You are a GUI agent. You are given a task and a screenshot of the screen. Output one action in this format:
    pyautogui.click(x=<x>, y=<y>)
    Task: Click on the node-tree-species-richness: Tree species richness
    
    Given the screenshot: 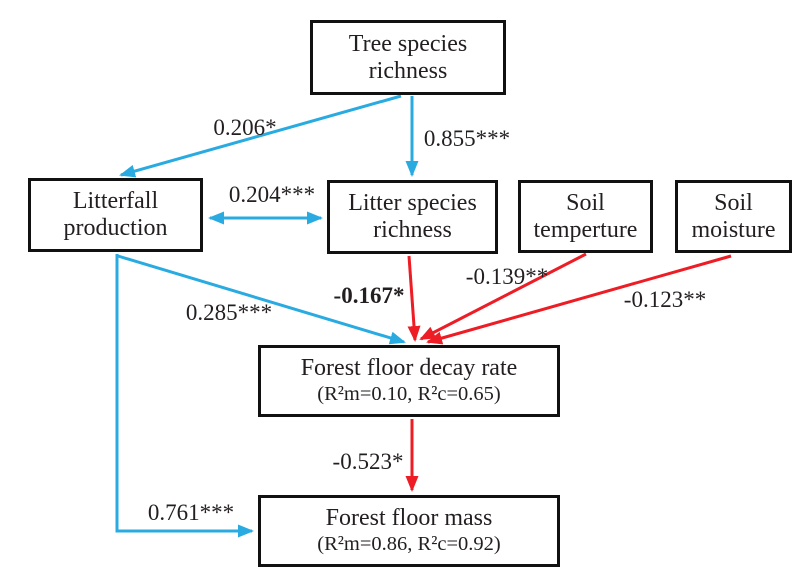 What is the action you would take?
    pyautogui.click(x=408, y=57)
    